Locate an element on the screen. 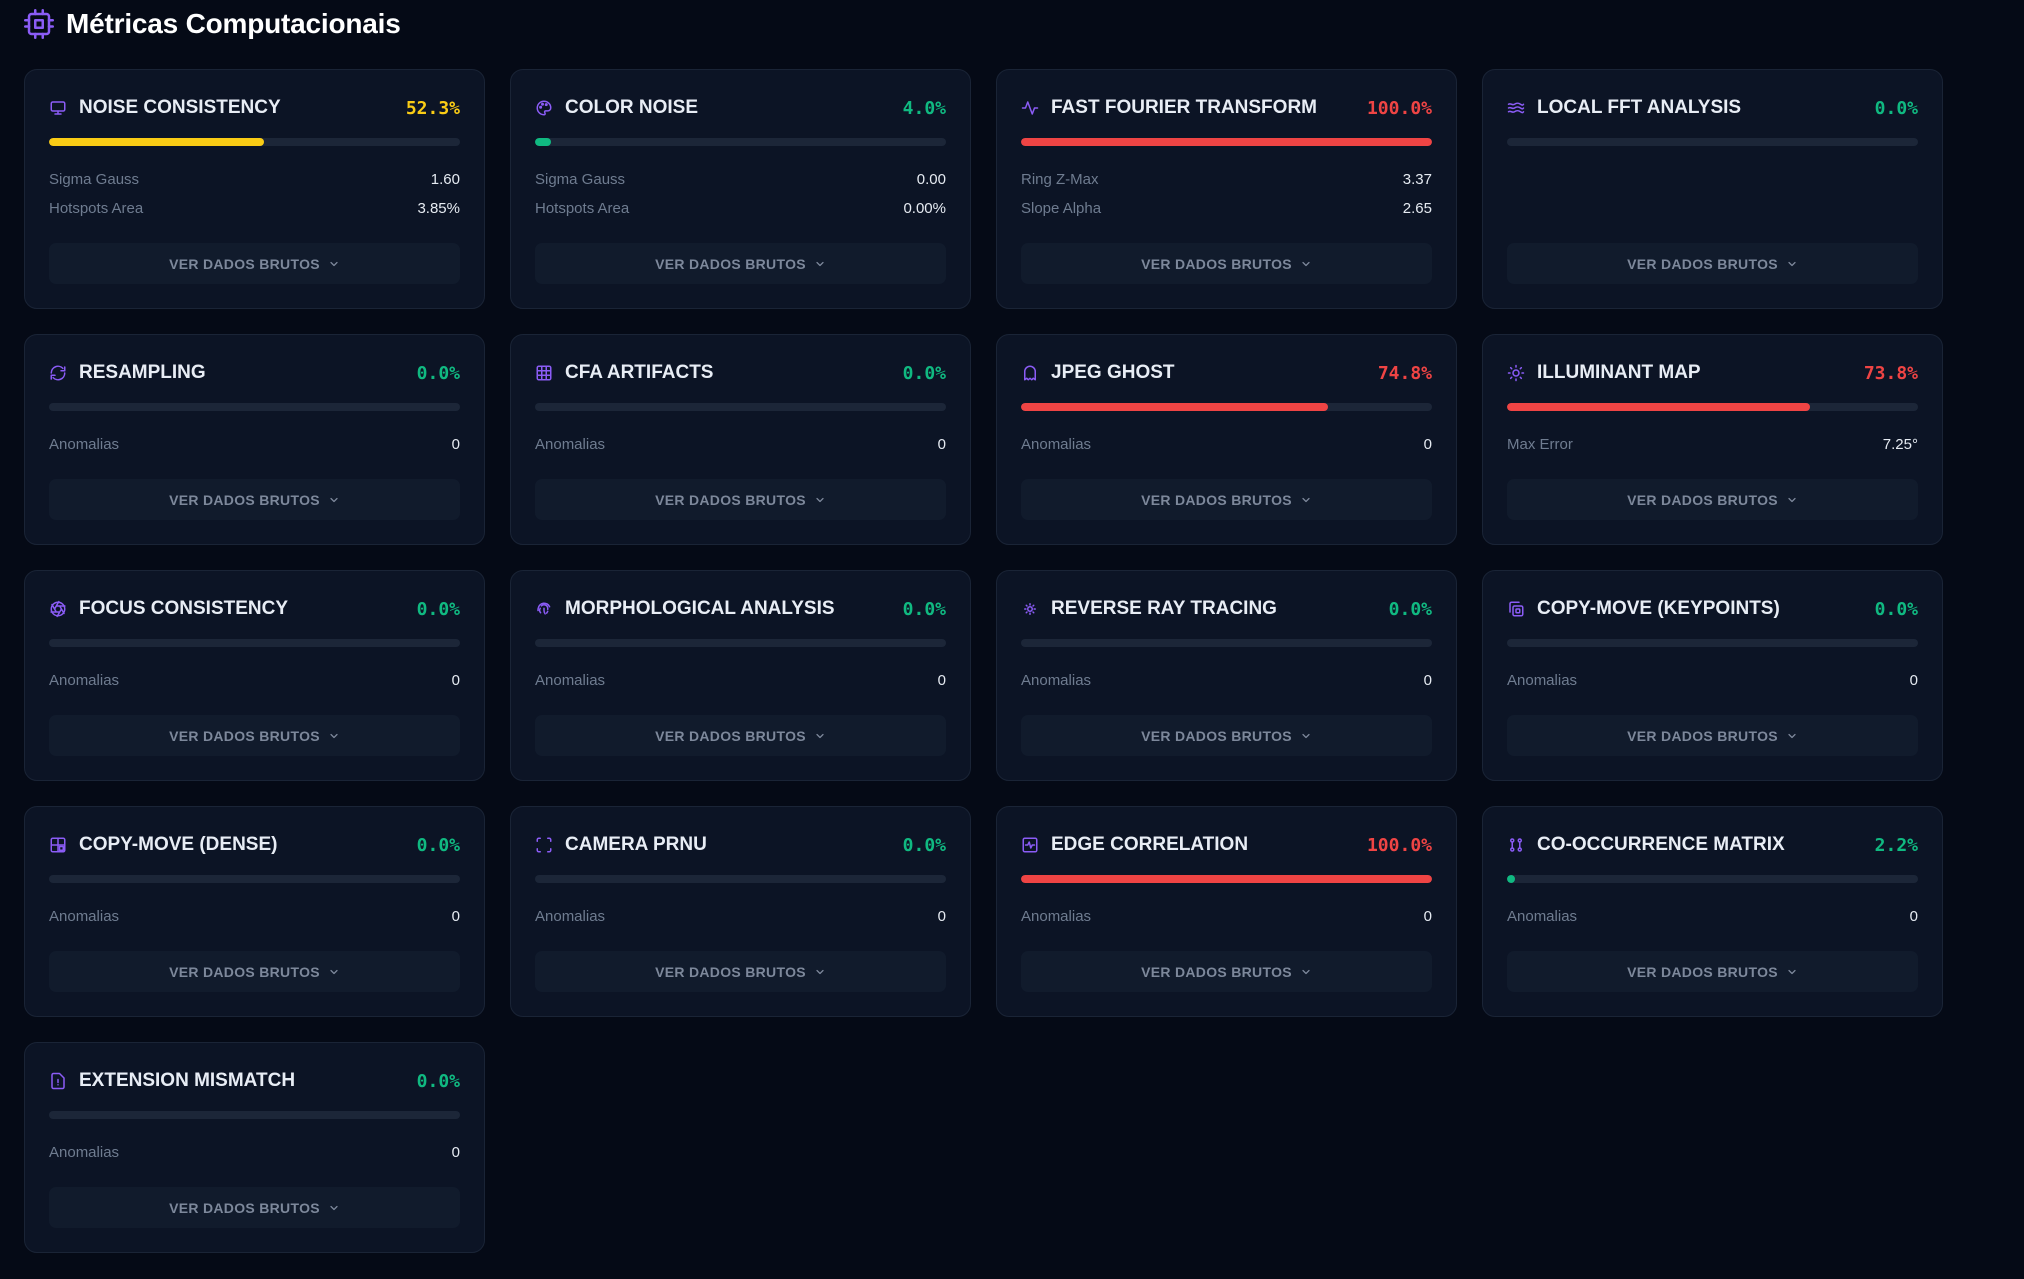 Image resolution: width=2024 pixels, height=1279 pixels. card-score: 52.3% is located at coordinates (432, 108).